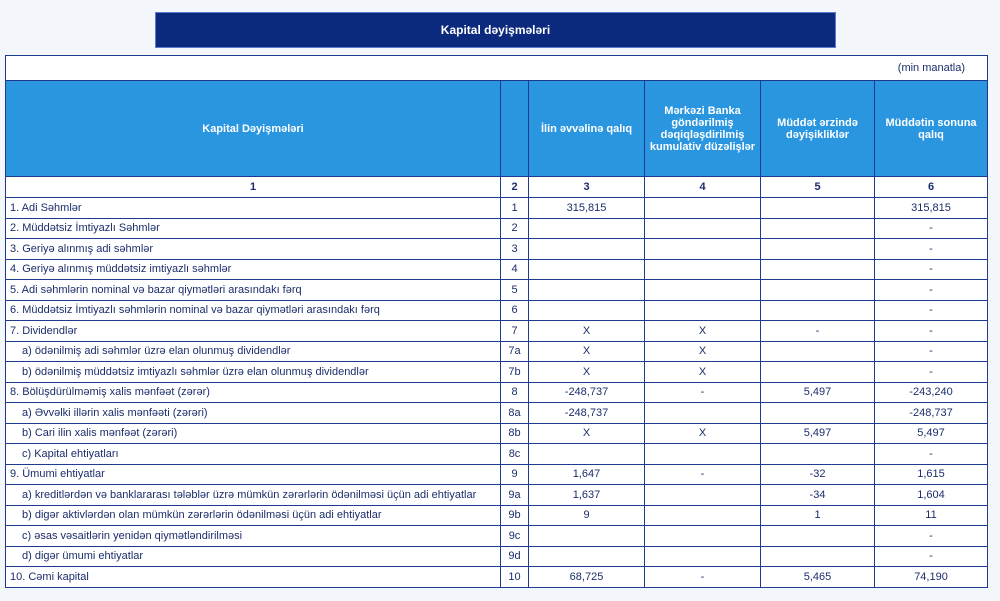 This screenshot has height=601, width=1000. Describe the element at coordinates (514, 331) in the screenshot. I see `cell: 7` at that location.